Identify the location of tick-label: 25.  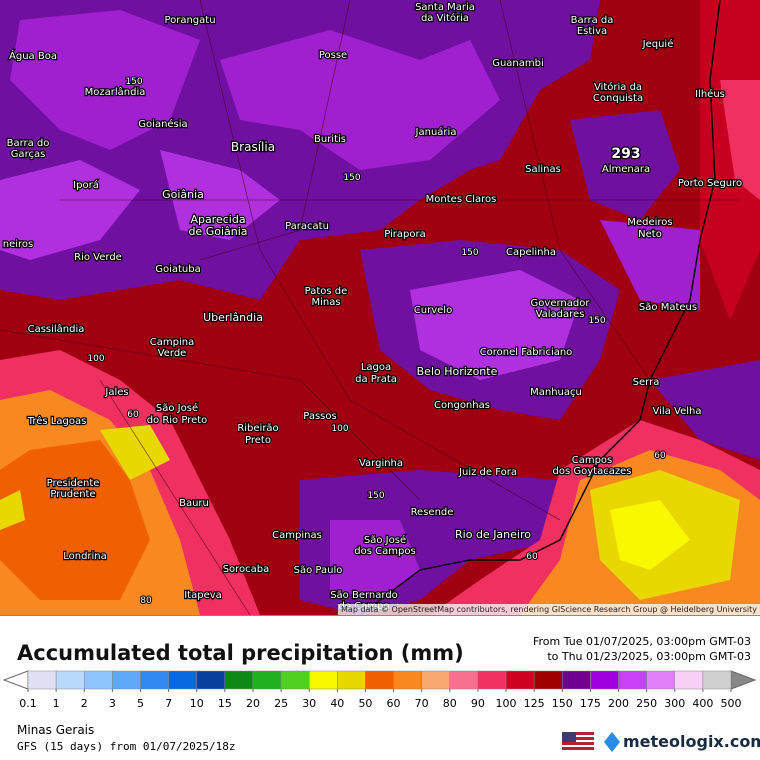
(281, 703).